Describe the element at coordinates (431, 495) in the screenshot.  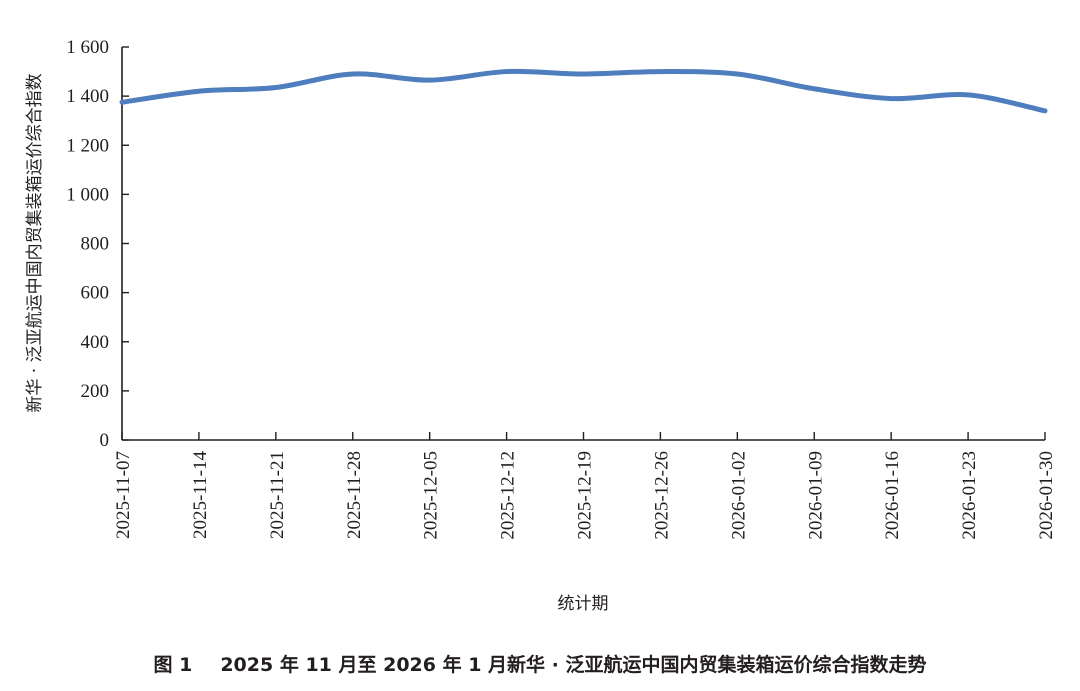
I see `x-tick-label: 2025-12-05` at that location.